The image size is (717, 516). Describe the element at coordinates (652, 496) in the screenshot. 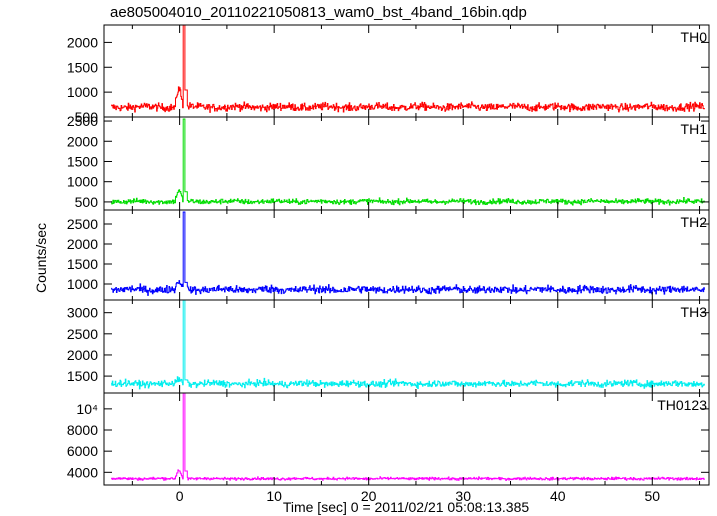

I see `x-tick-label: 50` at that location.